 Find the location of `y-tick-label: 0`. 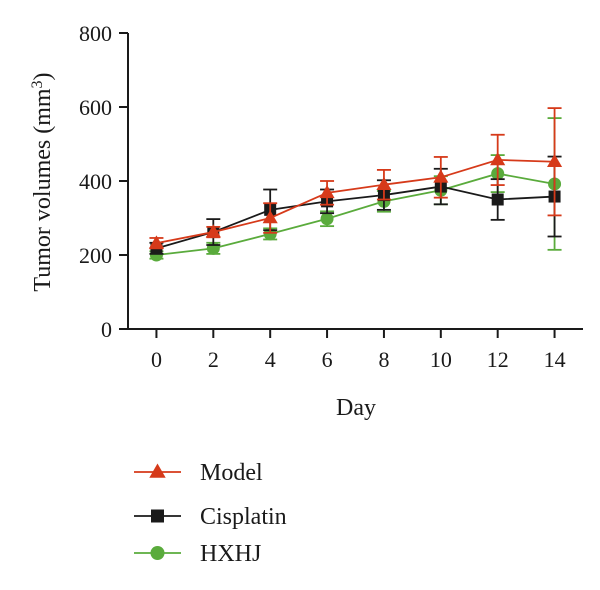

y-tick-label: 0 is located at coordinates (106, 329).